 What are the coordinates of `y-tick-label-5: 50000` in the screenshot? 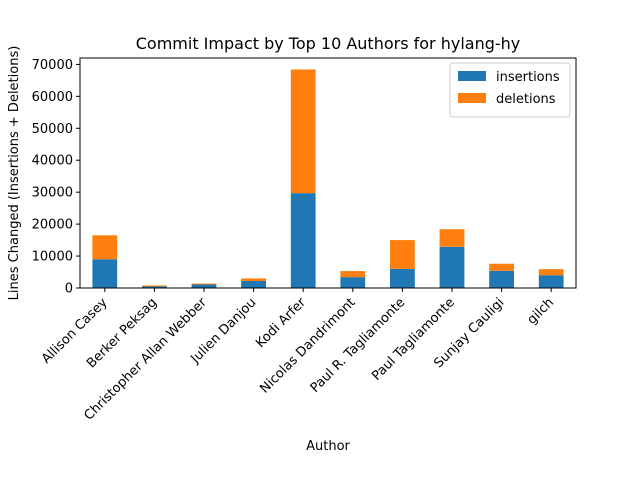 It's located at (52, 129).